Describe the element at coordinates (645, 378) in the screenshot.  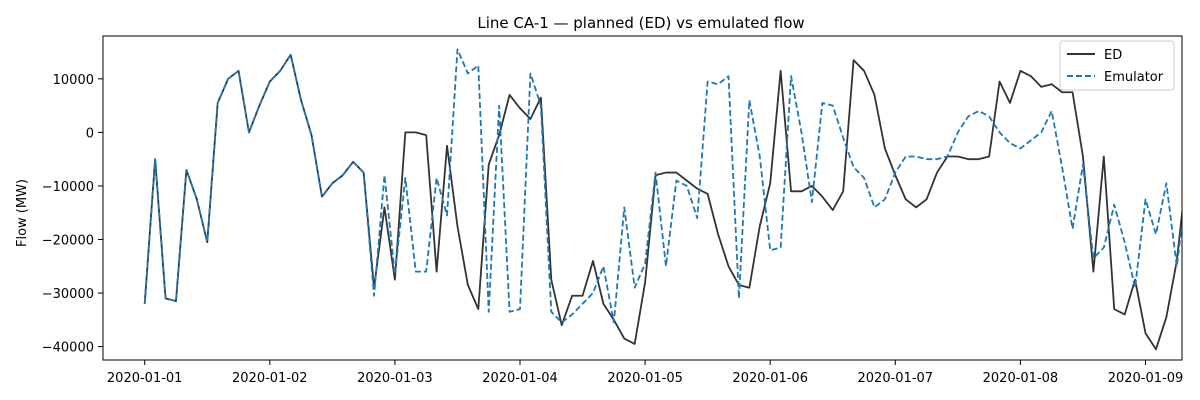
I see `x-tick-label: 2020-01-05` at that location.